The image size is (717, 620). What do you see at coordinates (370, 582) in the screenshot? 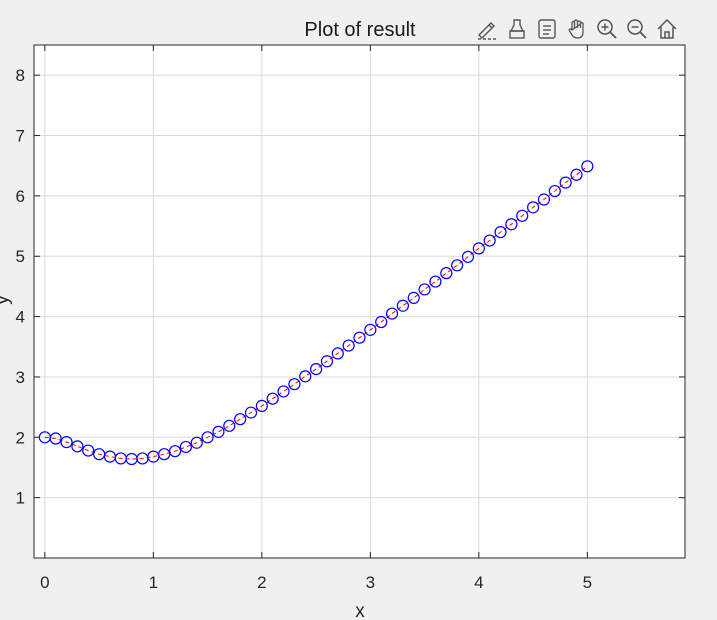
I see `x-tick-label: 3` at bounding box center [370, 582].